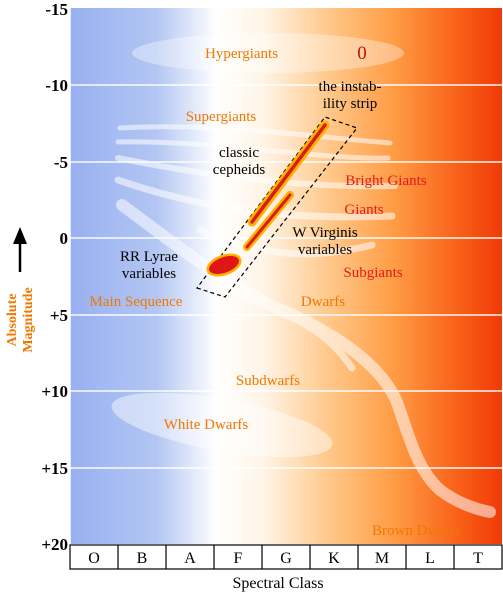 The height and width of the screenshot is (603, 503). I want to click on rr-lyrae-region, so click(224, 265).